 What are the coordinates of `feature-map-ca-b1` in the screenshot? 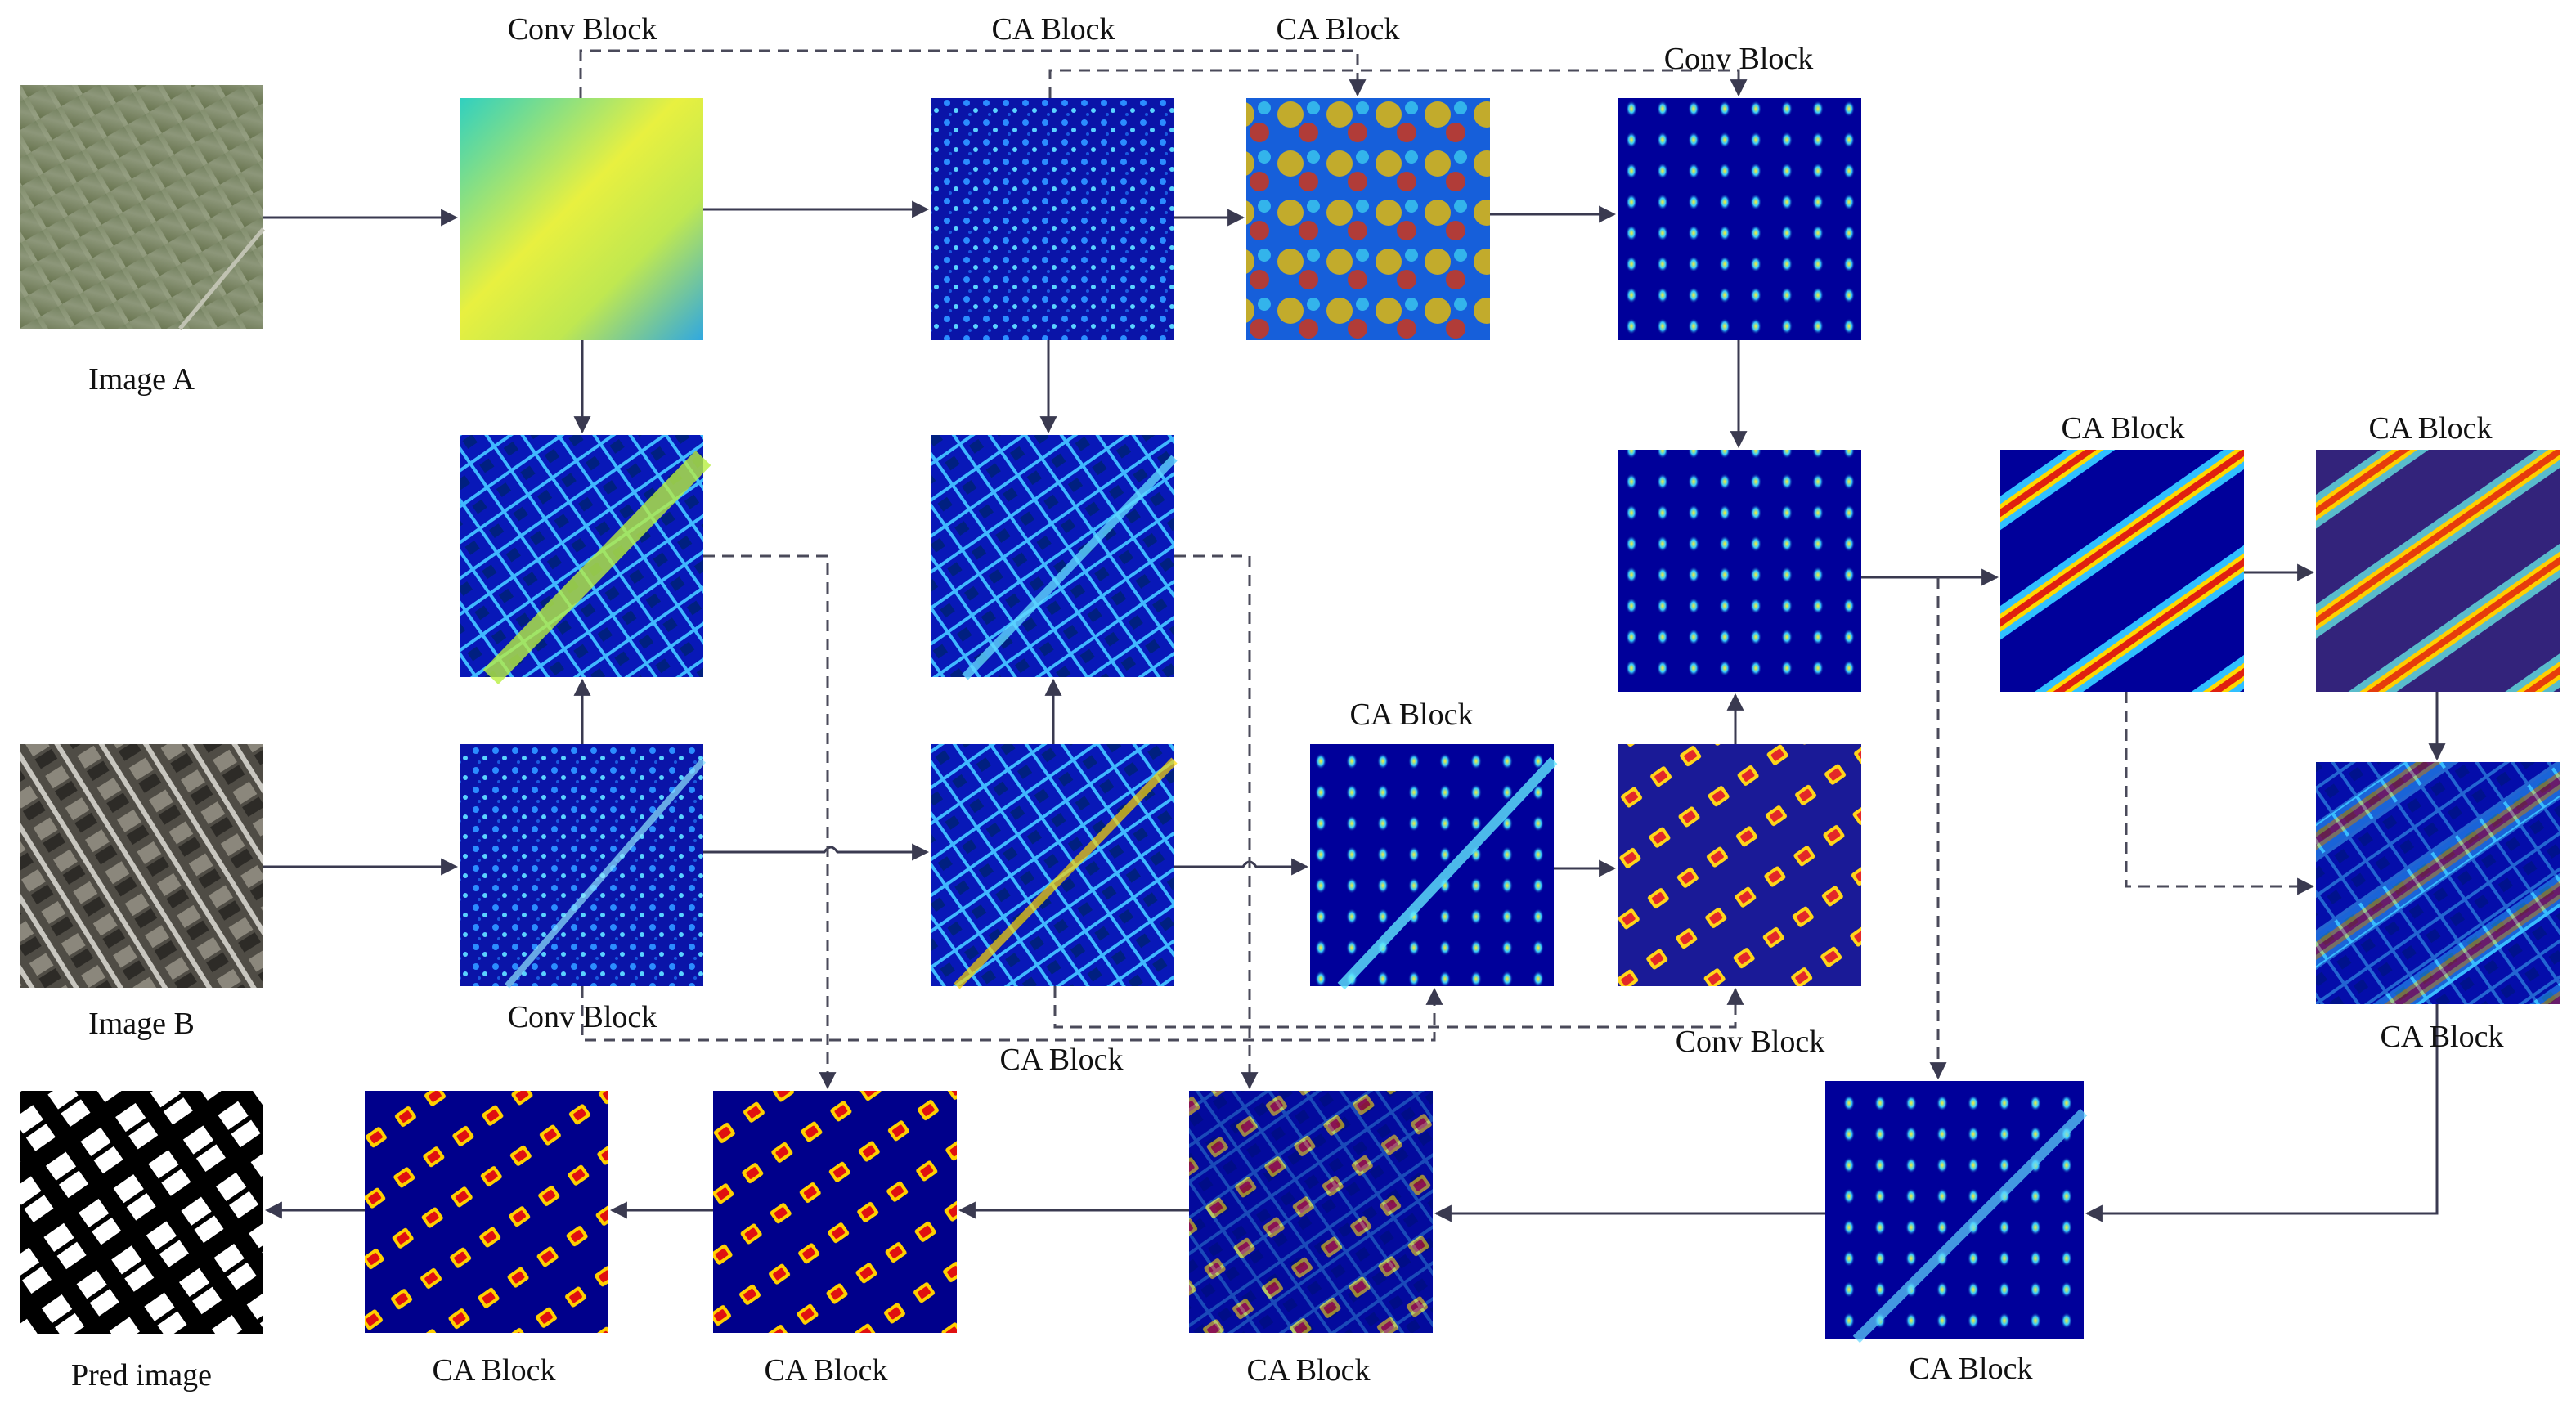 It's located at (1055, 866).